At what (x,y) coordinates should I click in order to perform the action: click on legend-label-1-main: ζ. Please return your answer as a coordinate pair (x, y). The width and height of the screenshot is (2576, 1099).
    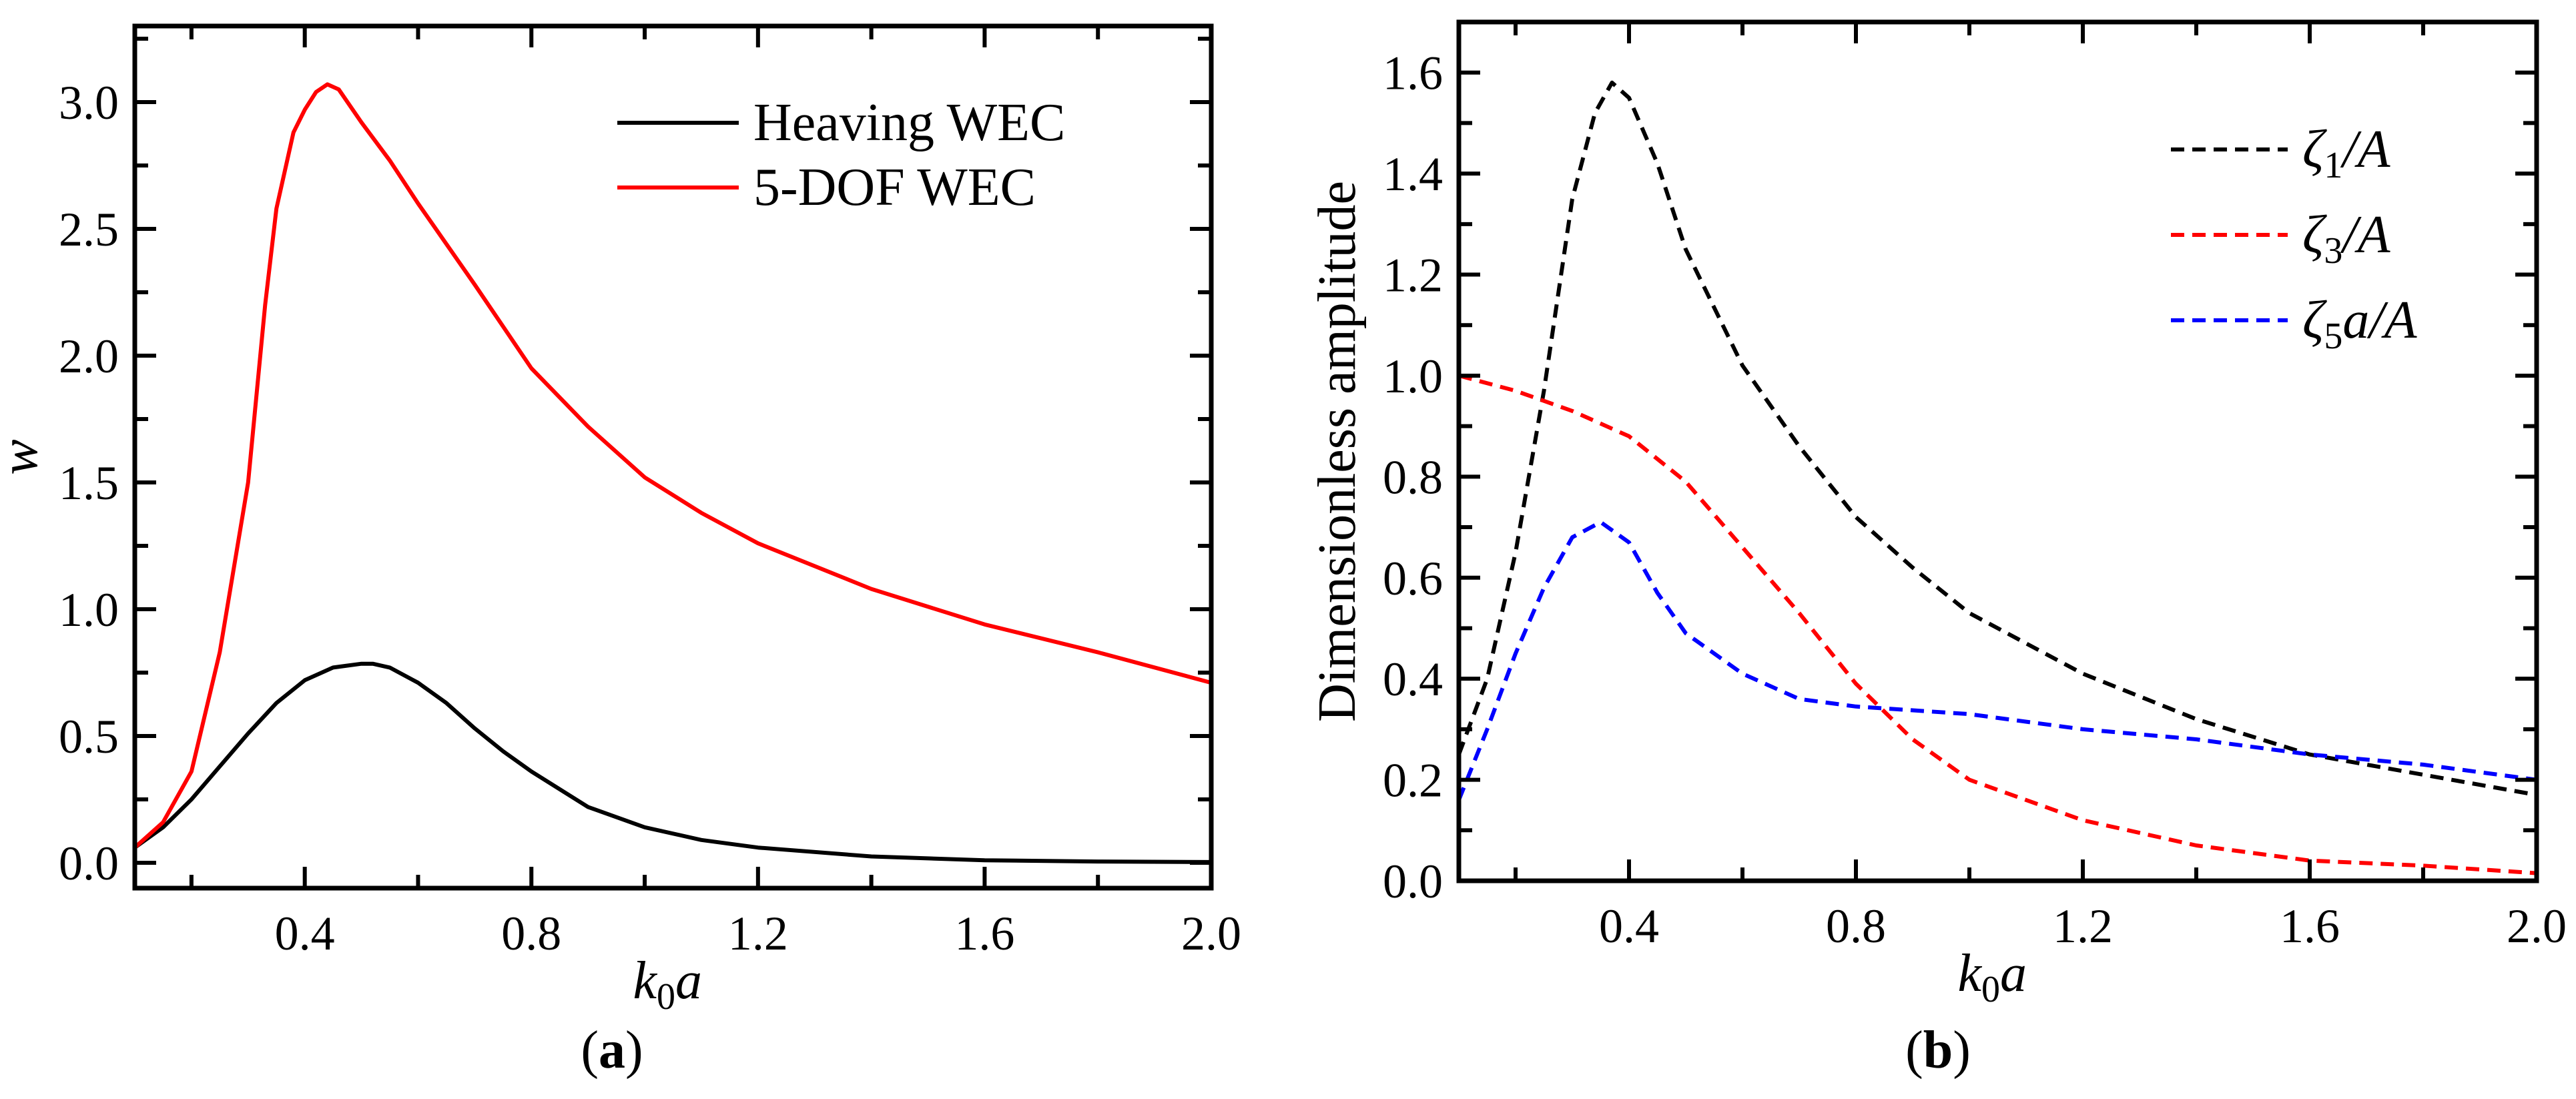
    Looking at the image, I should click on (2314, 235).